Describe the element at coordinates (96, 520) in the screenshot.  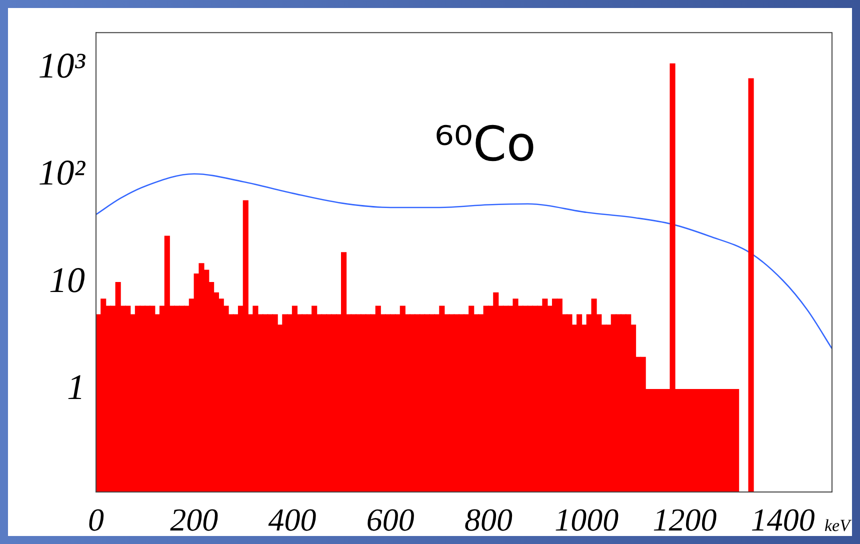
I see `x-tick-label: 0` at that location.